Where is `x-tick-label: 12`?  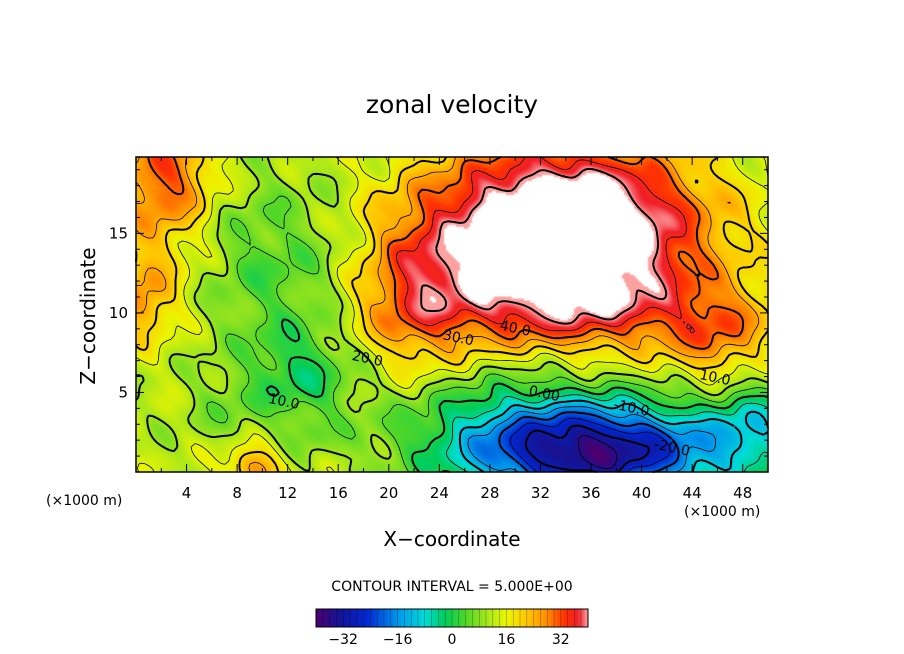
x-tick-label: 12 is located at coordinates (287, 493).